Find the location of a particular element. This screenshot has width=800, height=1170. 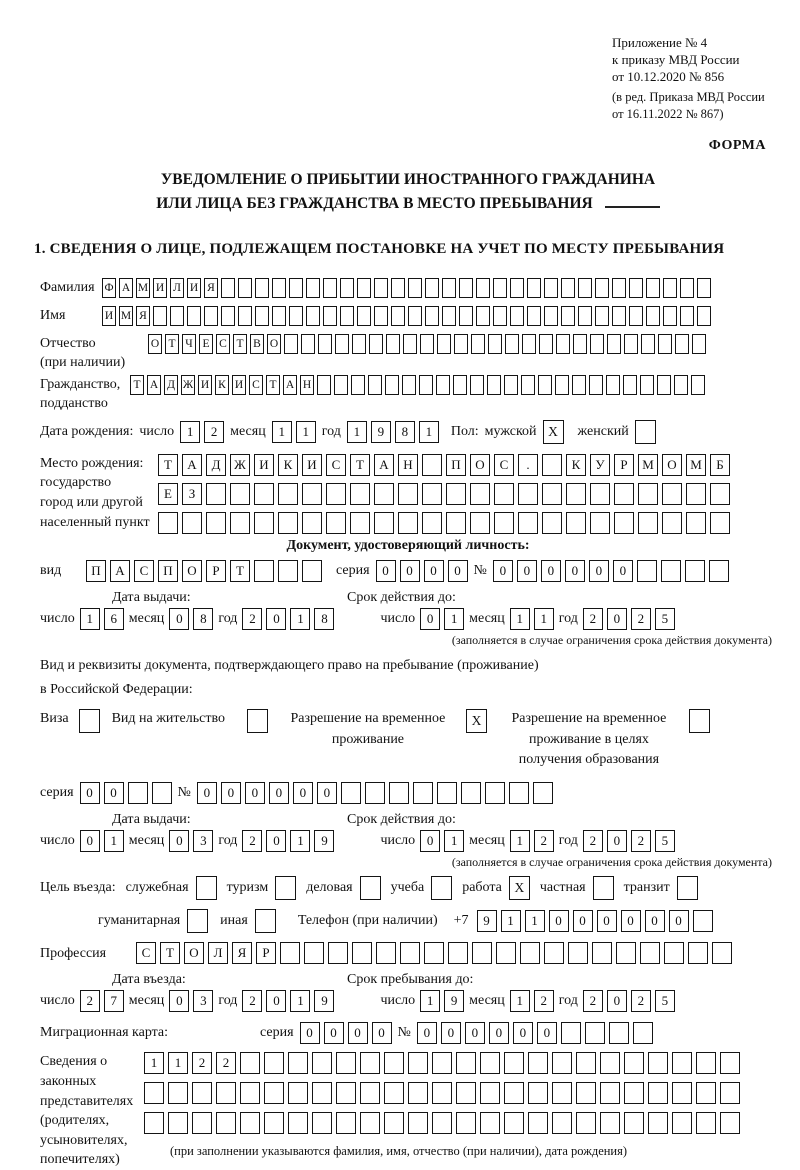

purpose-private-checkbox is located at coordinates (603, 888).